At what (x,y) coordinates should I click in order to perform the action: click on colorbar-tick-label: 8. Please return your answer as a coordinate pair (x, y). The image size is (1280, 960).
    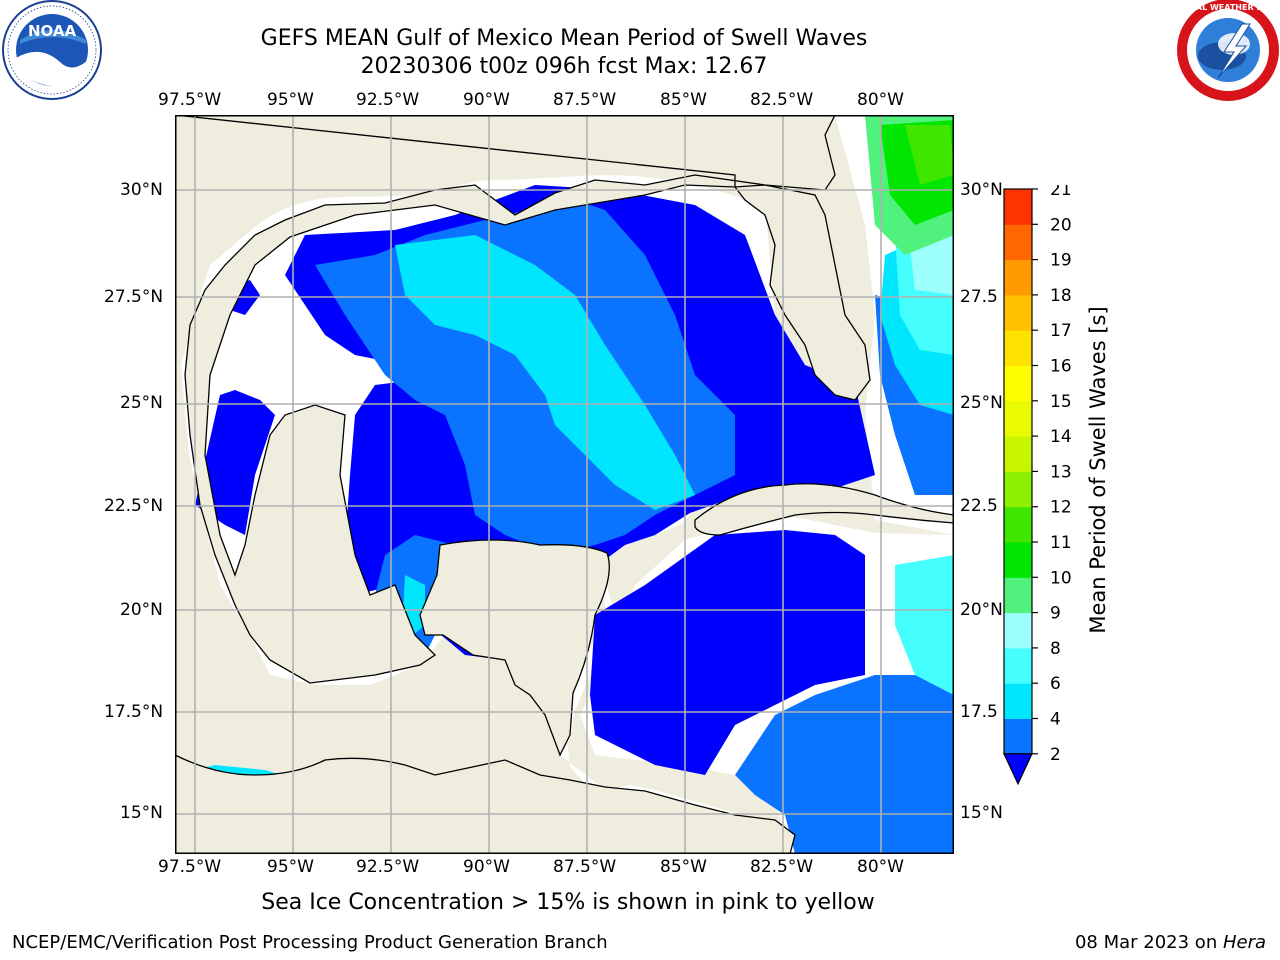
    Looking at the image, I should click on (1055, 649).